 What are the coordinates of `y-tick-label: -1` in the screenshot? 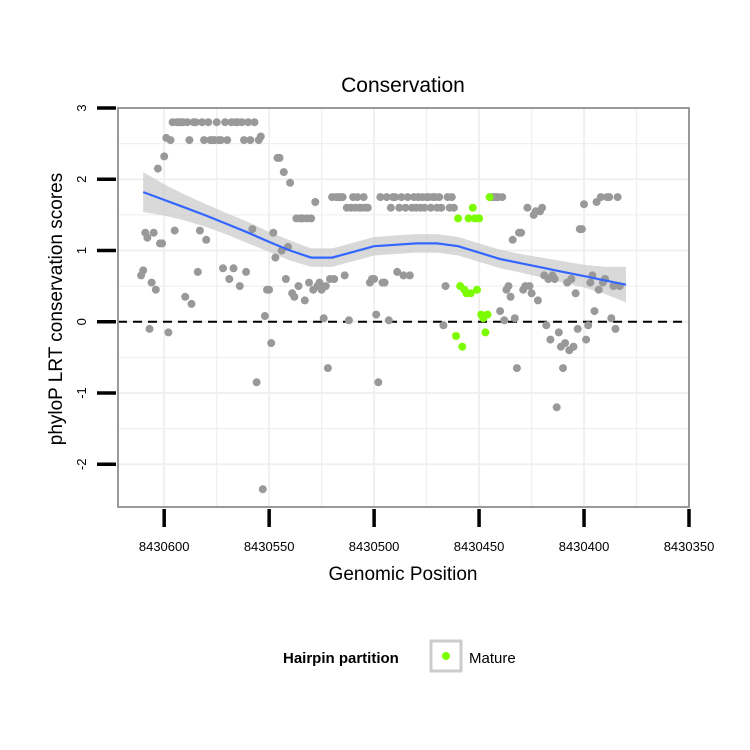 It's located at (81, 393).